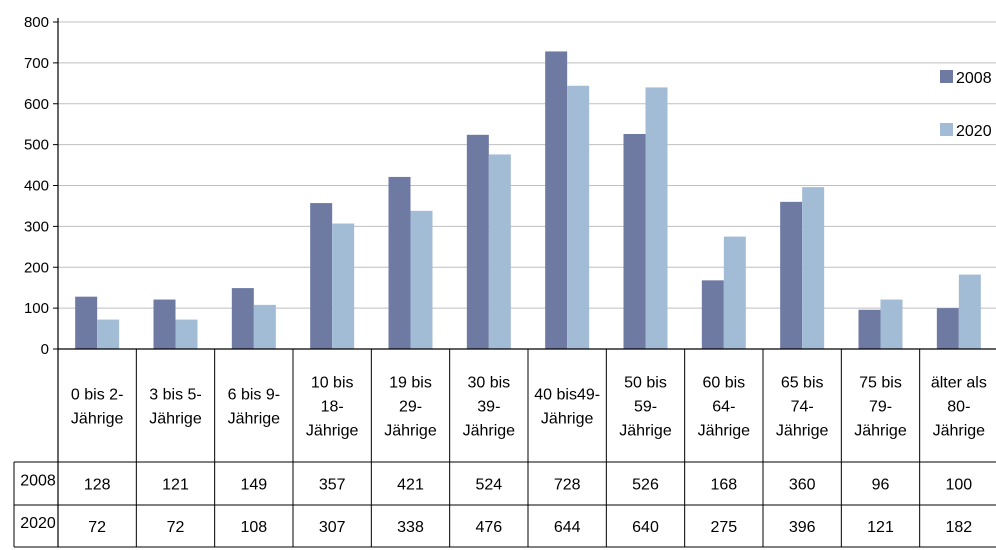 The image size is (996, 550). What do you see at coordinates (966, 105) in the screenshot?
I see `legend: 2008 2020` at bounding box center [966, 105].